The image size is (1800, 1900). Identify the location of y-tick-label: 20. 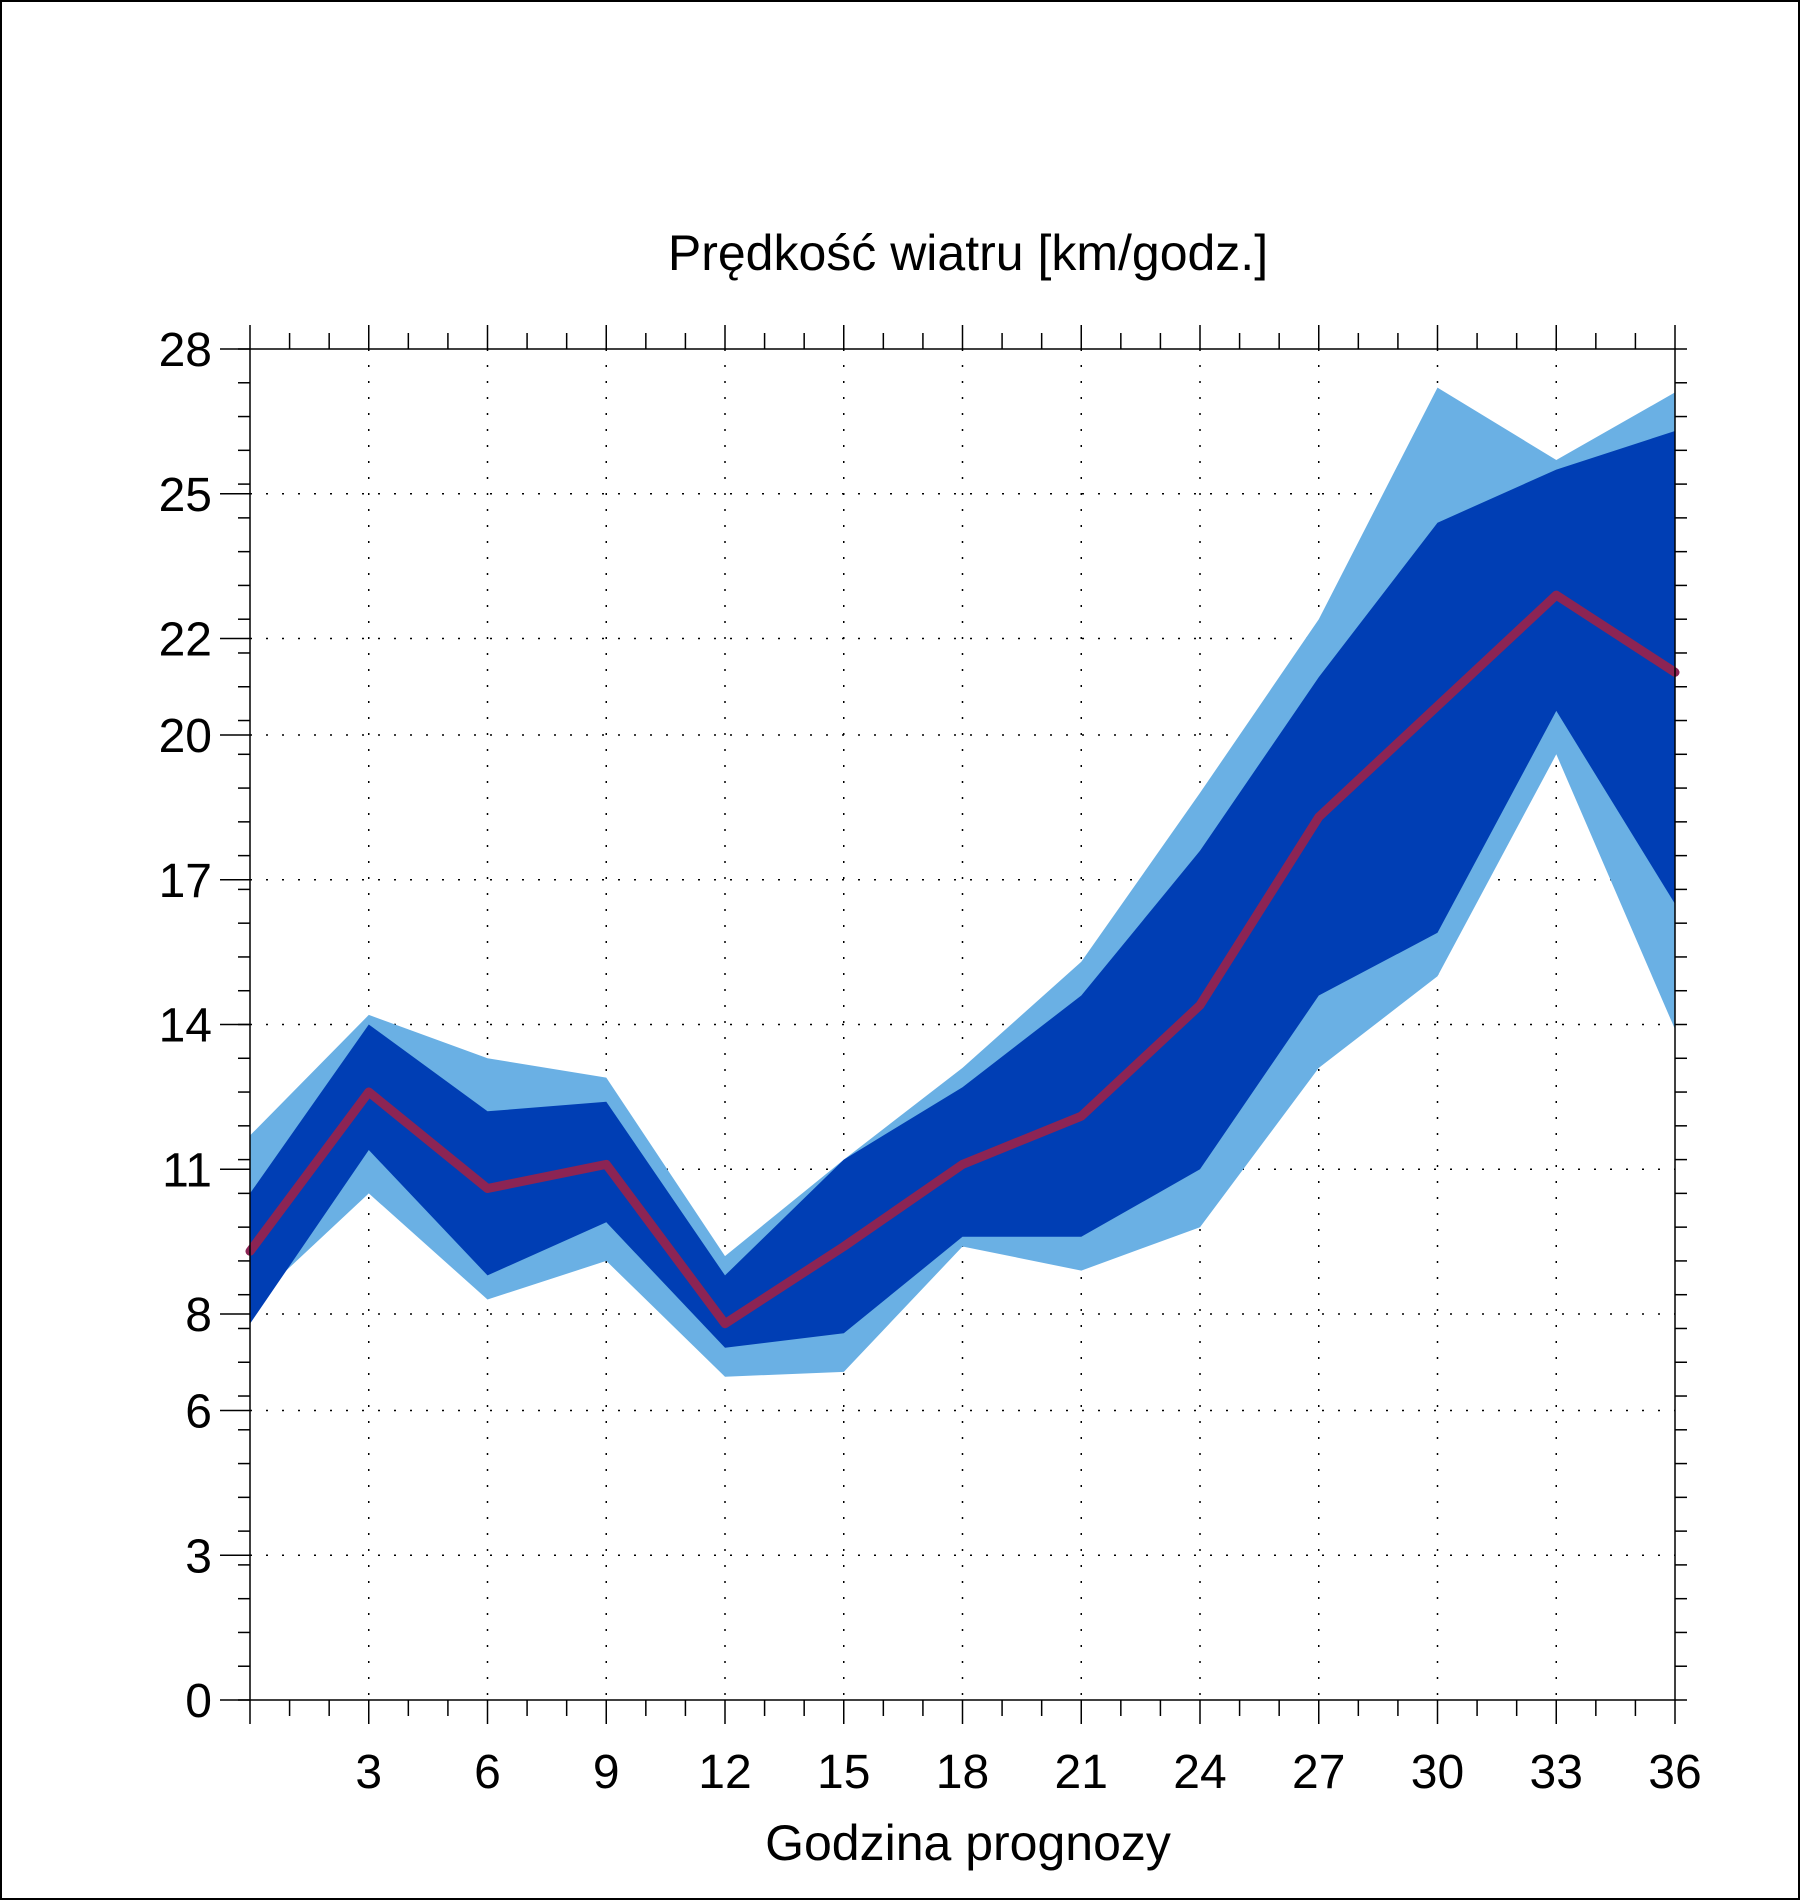
(185, 736).